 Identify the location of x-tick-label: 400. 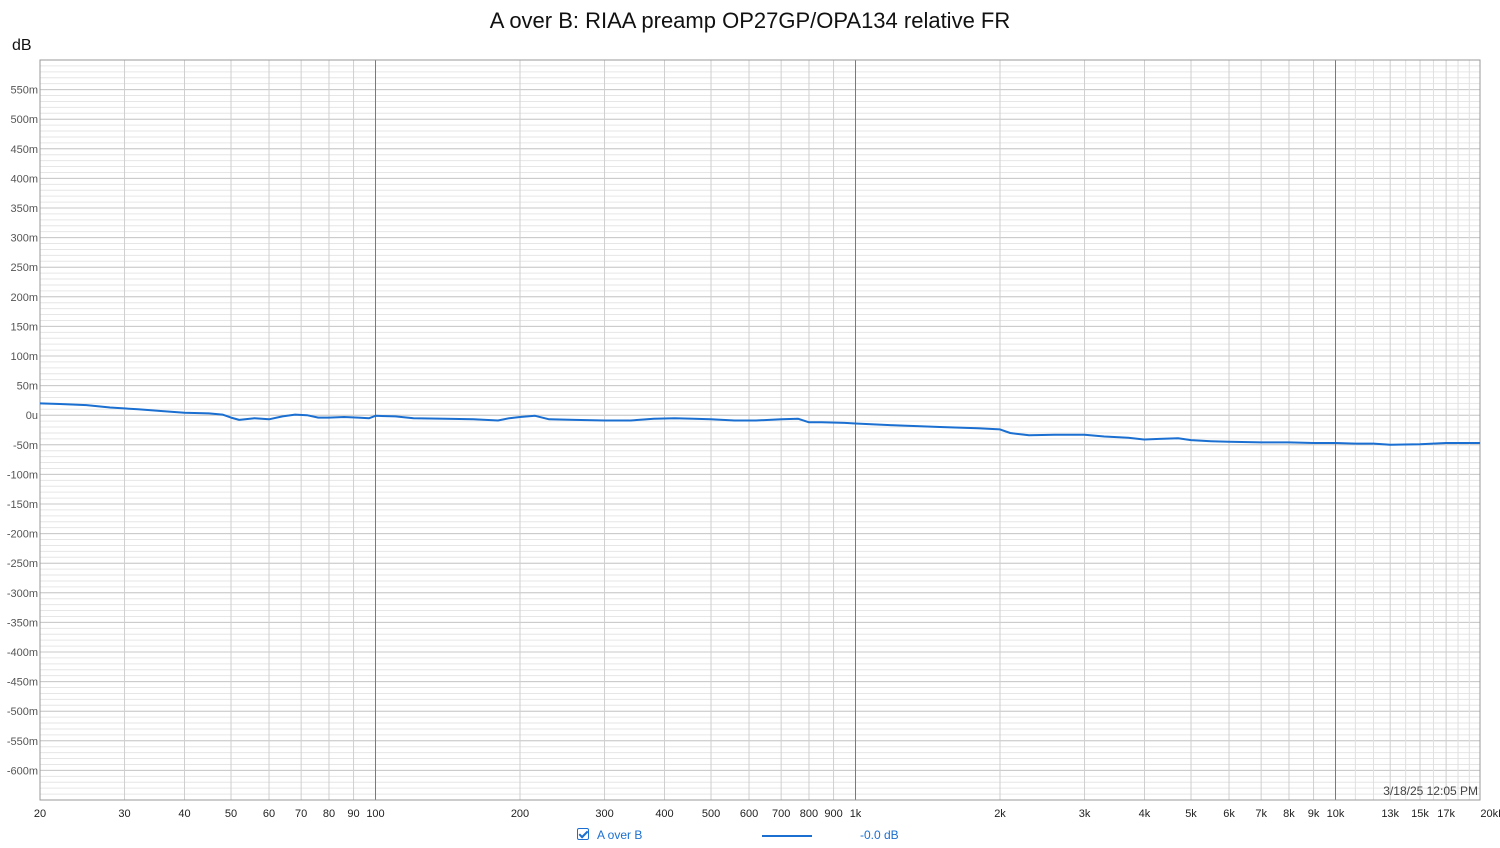
(664, 814).